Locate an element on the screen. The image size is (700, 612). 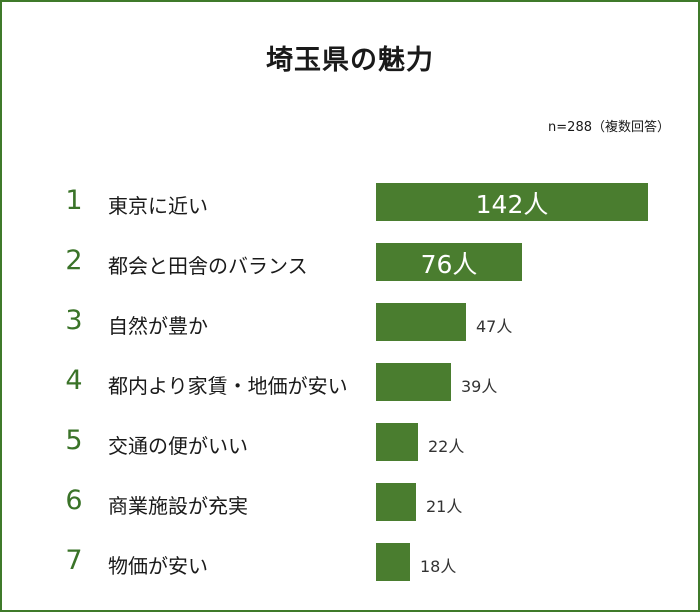
bar-row: 7 物価が安い 18人 is located at coordinates (350, 563).